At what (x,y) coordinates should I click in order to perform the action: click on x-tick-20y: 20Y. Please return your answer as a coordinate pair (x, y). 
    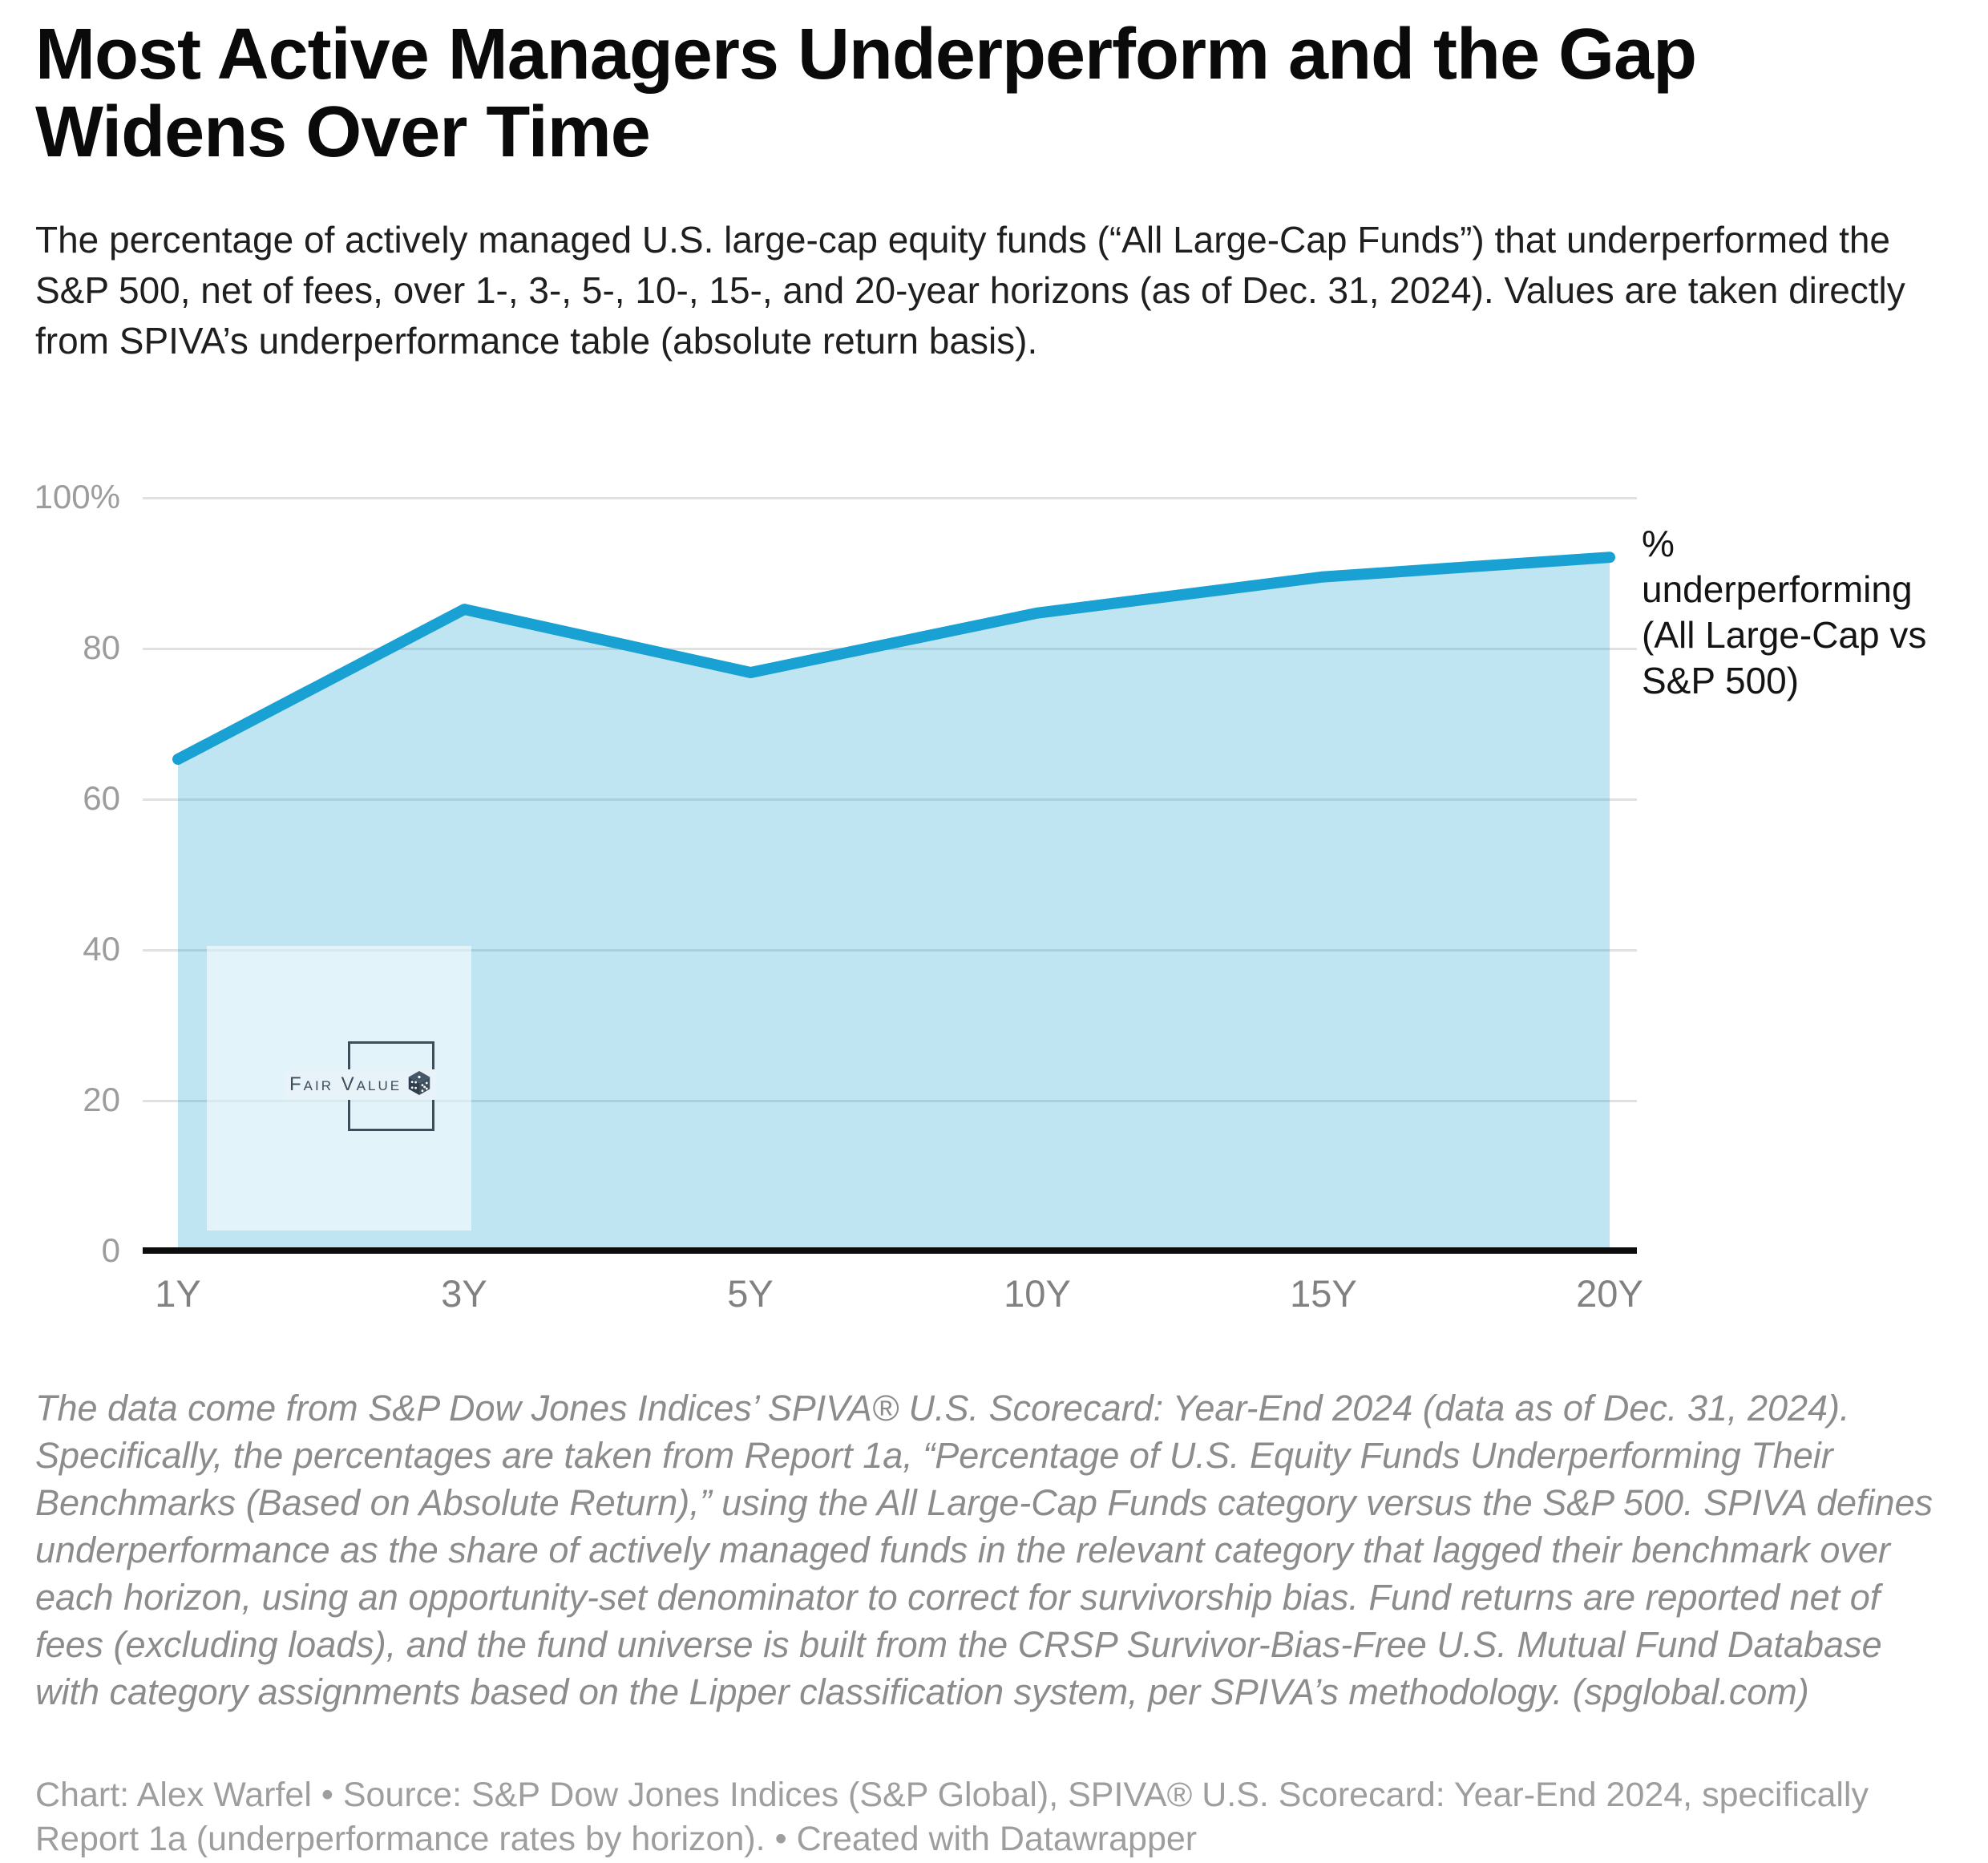
    Looking at the image, I should click on (1609, 1293).